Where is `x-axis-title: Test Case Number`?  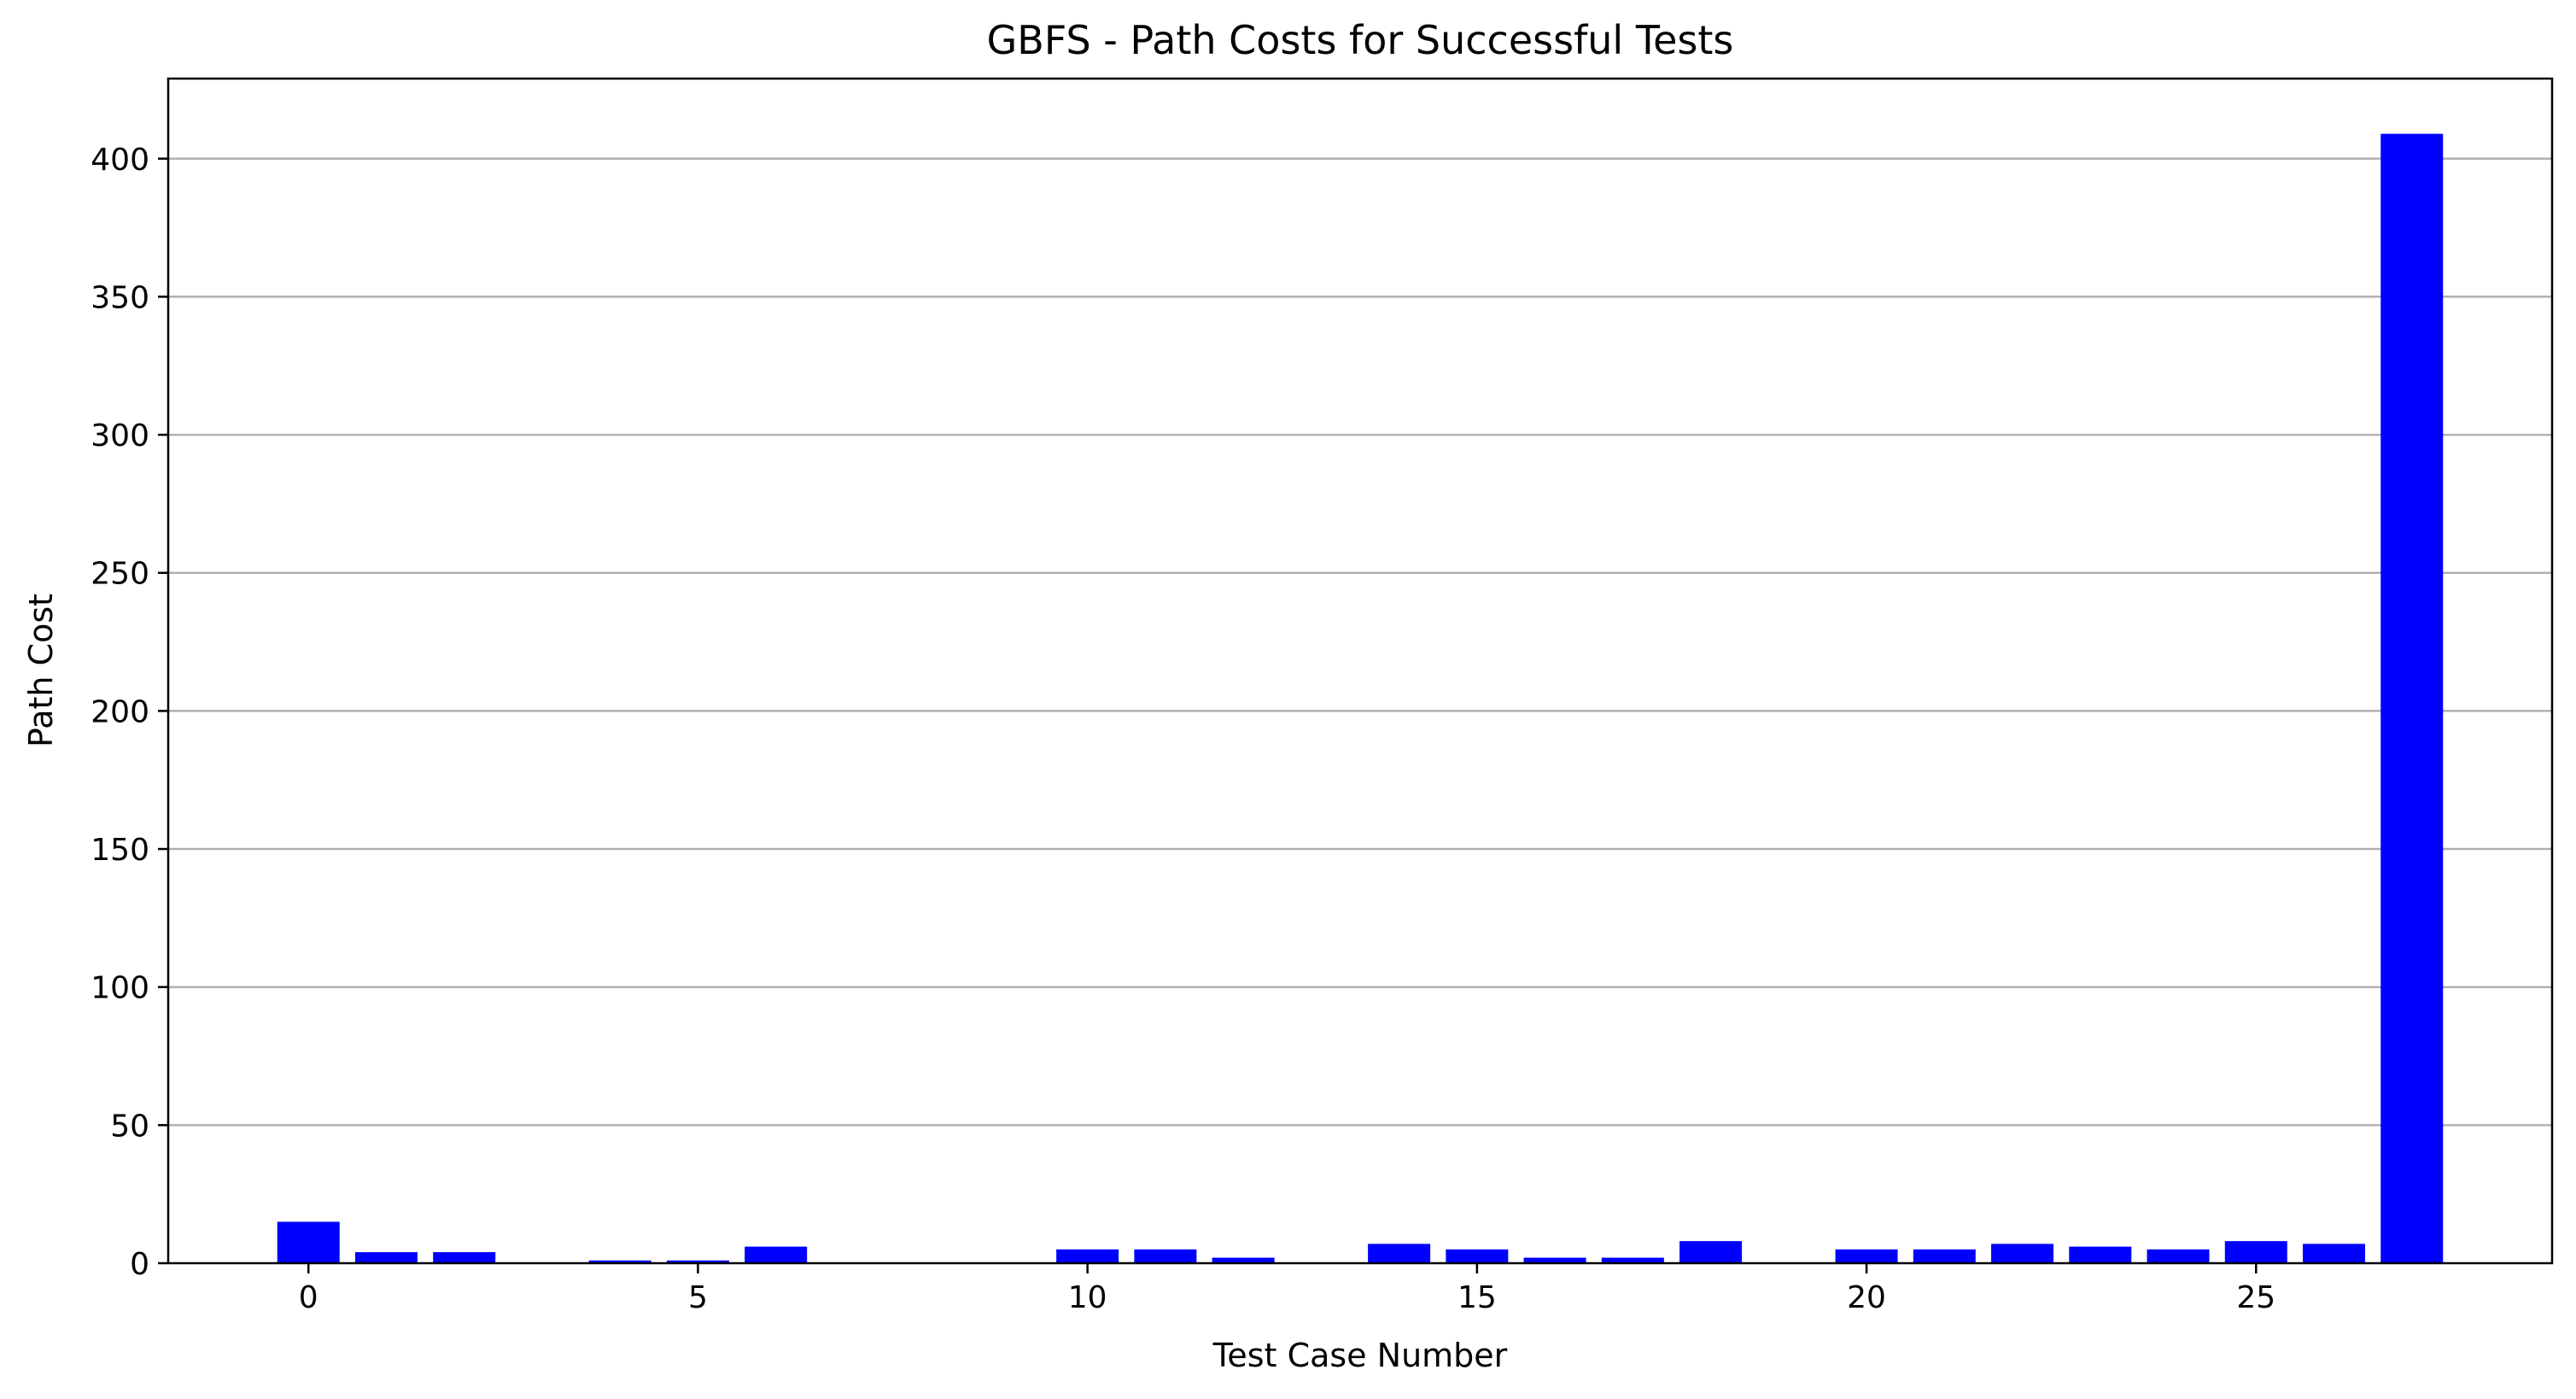 x-axis-title: Test Case Number is located at coordinates (1360, 1355).